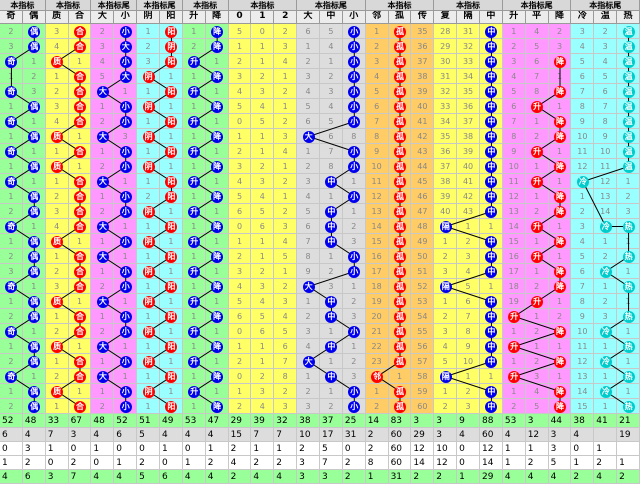  Describe the element at coordinates (148, 271) in the screenshot. I see `trend-ball: 阴` at that location.